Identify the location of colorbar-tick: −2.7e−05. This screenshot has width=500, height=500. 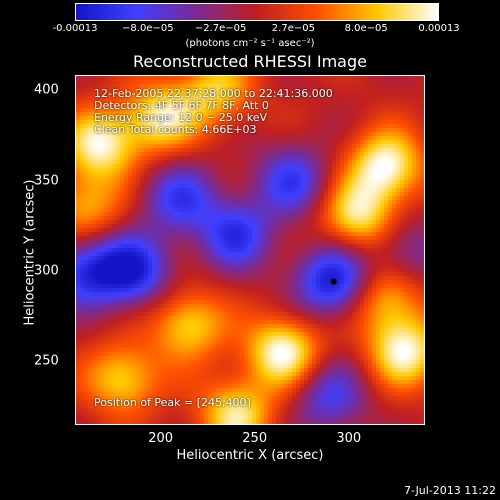
(220, 28).